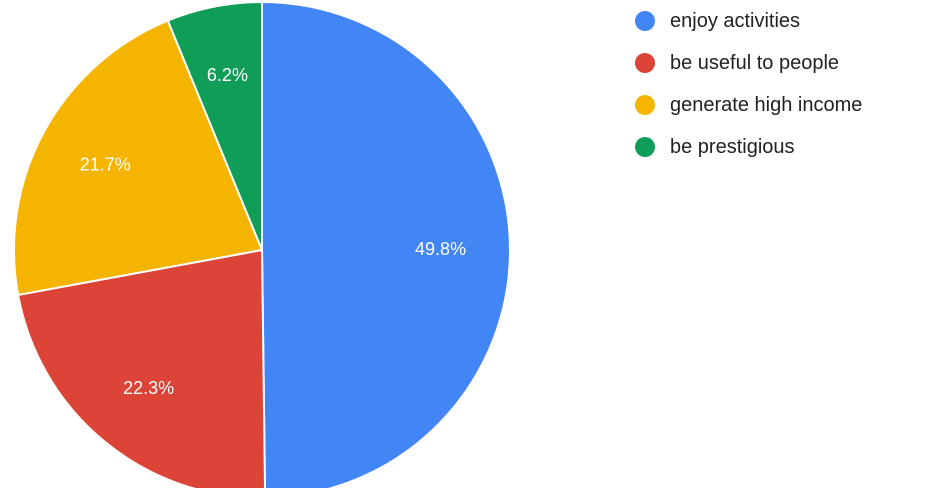  What do you see at coordinates (735, 21) in the screenshot?
I see `legend-label-enjoy-activities: enjoy activities` at bounding box center [735, 21].